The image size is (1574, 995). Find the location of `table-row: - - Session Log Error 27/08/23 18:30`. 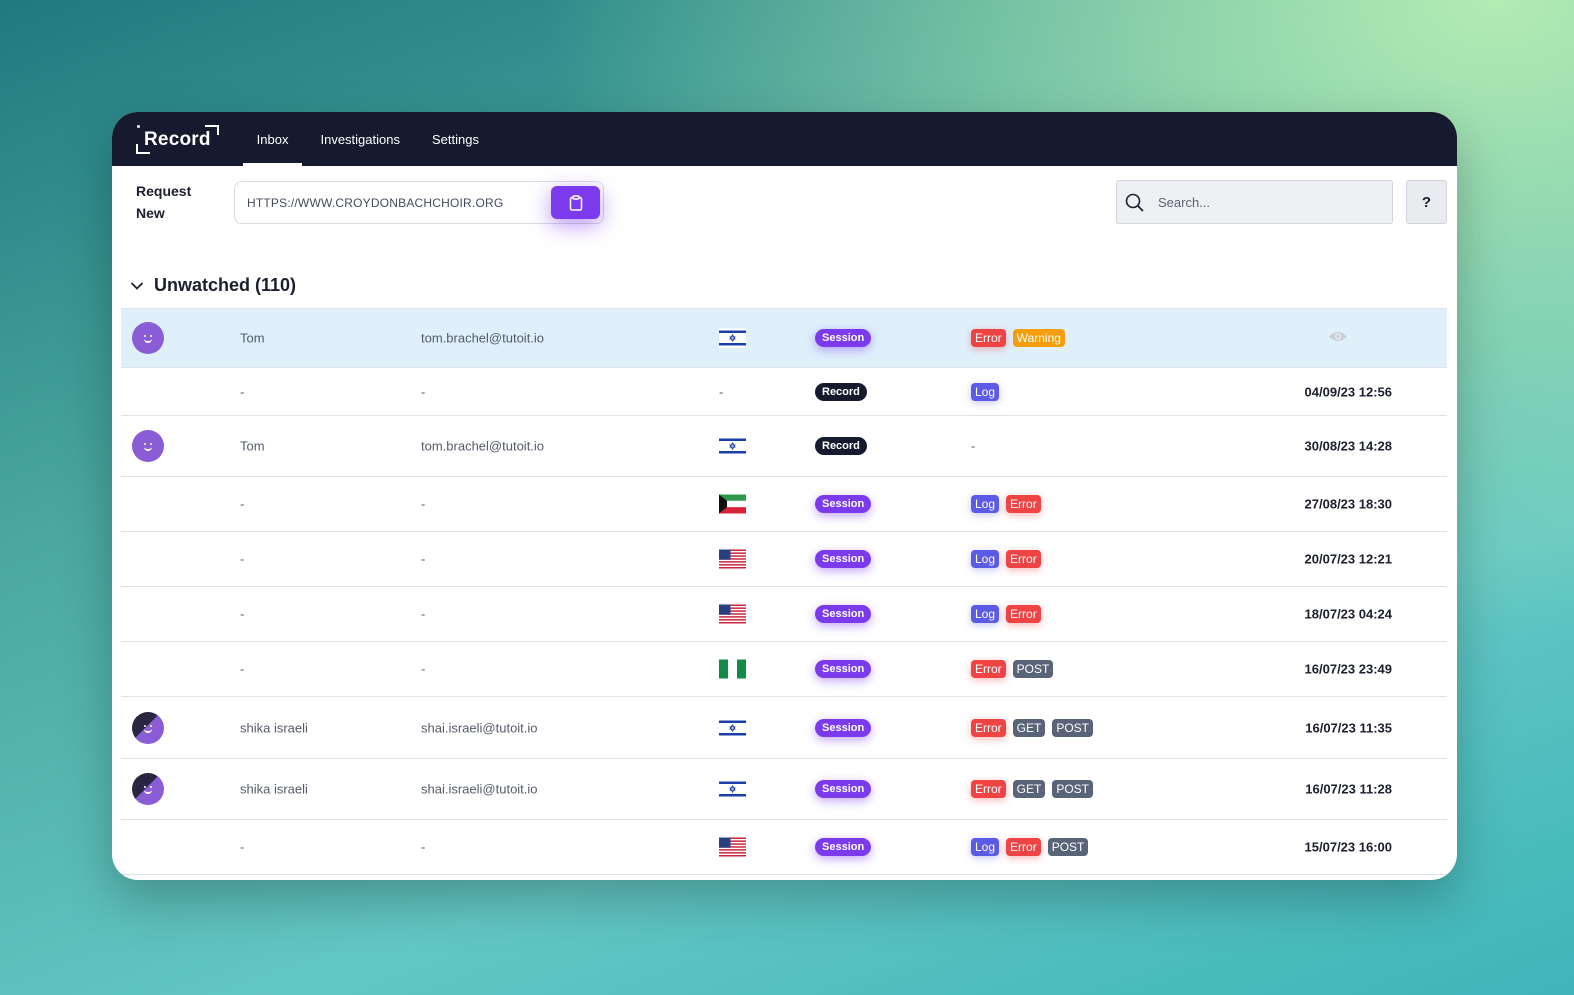

table-row: - - Session Log Error 27/08/23 18:30 is located at coordinates (784, 504).